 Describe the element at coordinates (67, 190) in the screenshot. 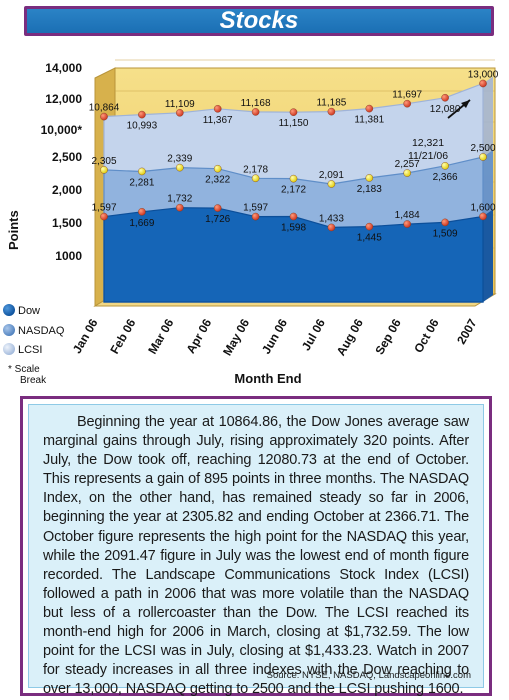

I see `y-tick-label: 2,000` at that location.